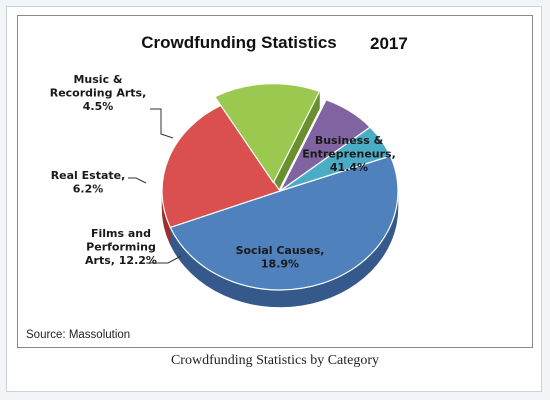 Image resolution: width=550 pixels, height=400 pixels. I want to click on leader-line-films-and-performing-arts, so click(164, 259).